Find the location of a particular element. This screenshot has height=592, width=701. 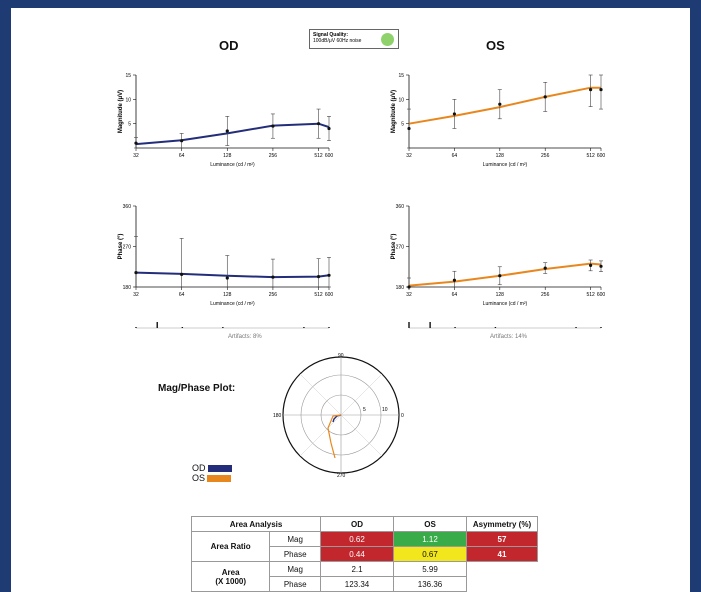

polar-legend: OD OS is located at coordinates (212, 473).